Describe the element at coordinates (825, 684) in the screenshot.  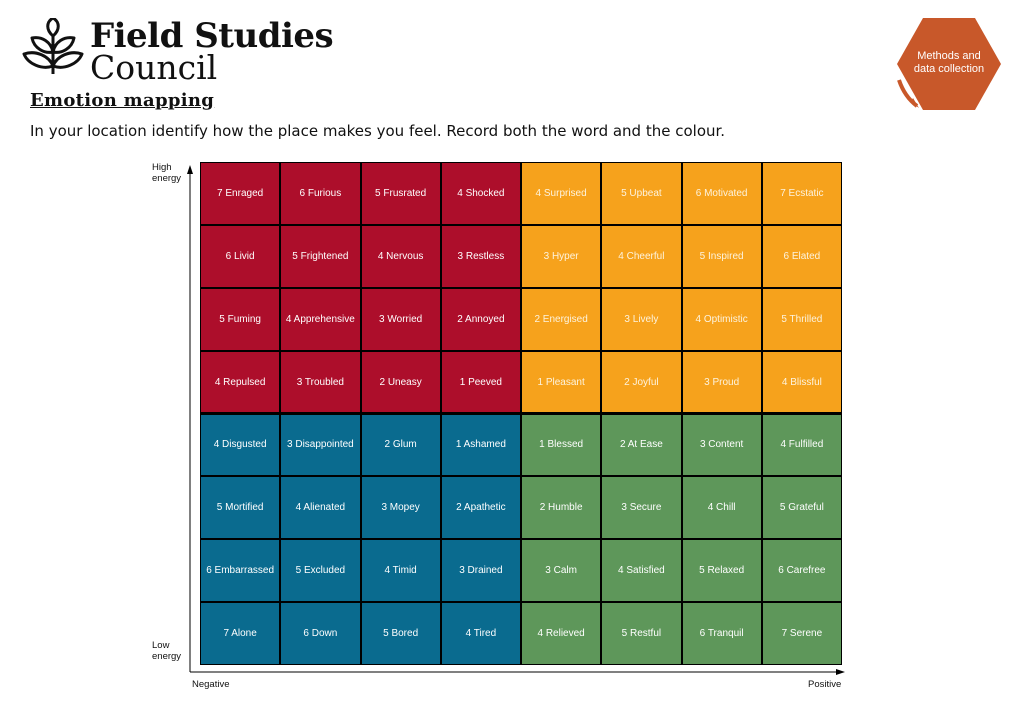
I see `x-axis-right-label: Positive` at that location.